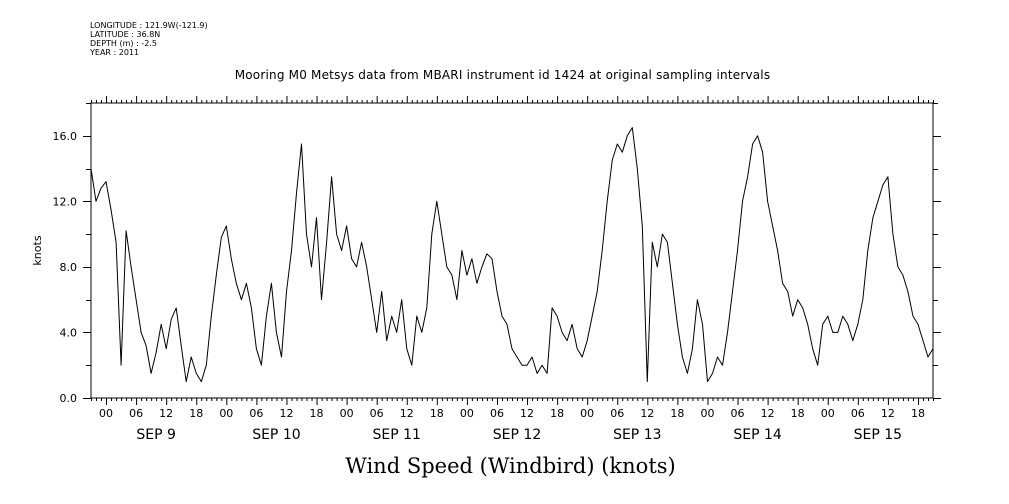  I want to click on x-day-label: SEP 15, so click(878, 435).